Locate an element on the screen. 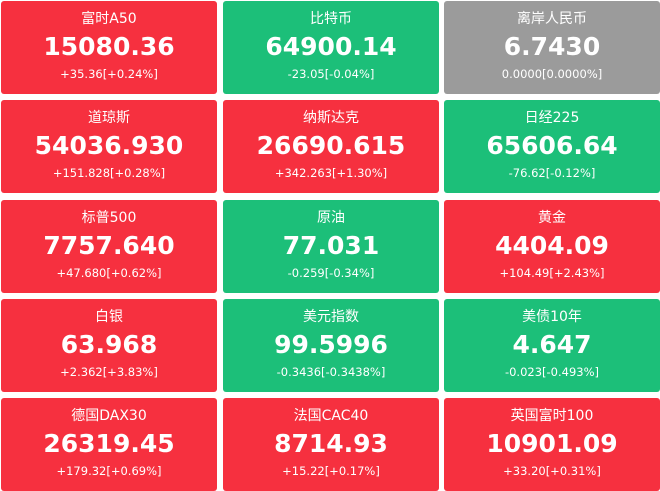 The image size is (660, 491). tile-name: 美元指数 is located at coordinates (331, 317).